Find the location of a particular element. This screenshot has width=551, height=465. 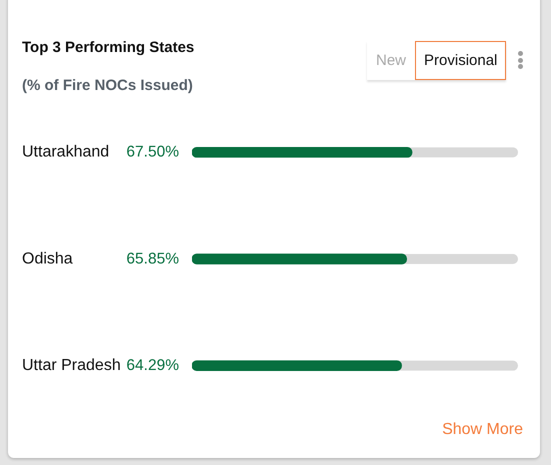

text: New is located at coordinates (391, 61).